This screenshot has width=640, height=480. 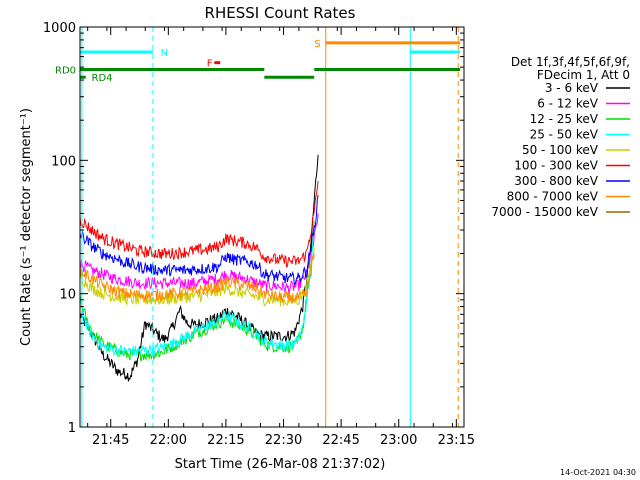 What do you see at coordinates (280, 464) in the screenshot?
I see `x-axis-label: Start Time (26-Mar-08 21:37:02)` at bounding box center [280, 464].